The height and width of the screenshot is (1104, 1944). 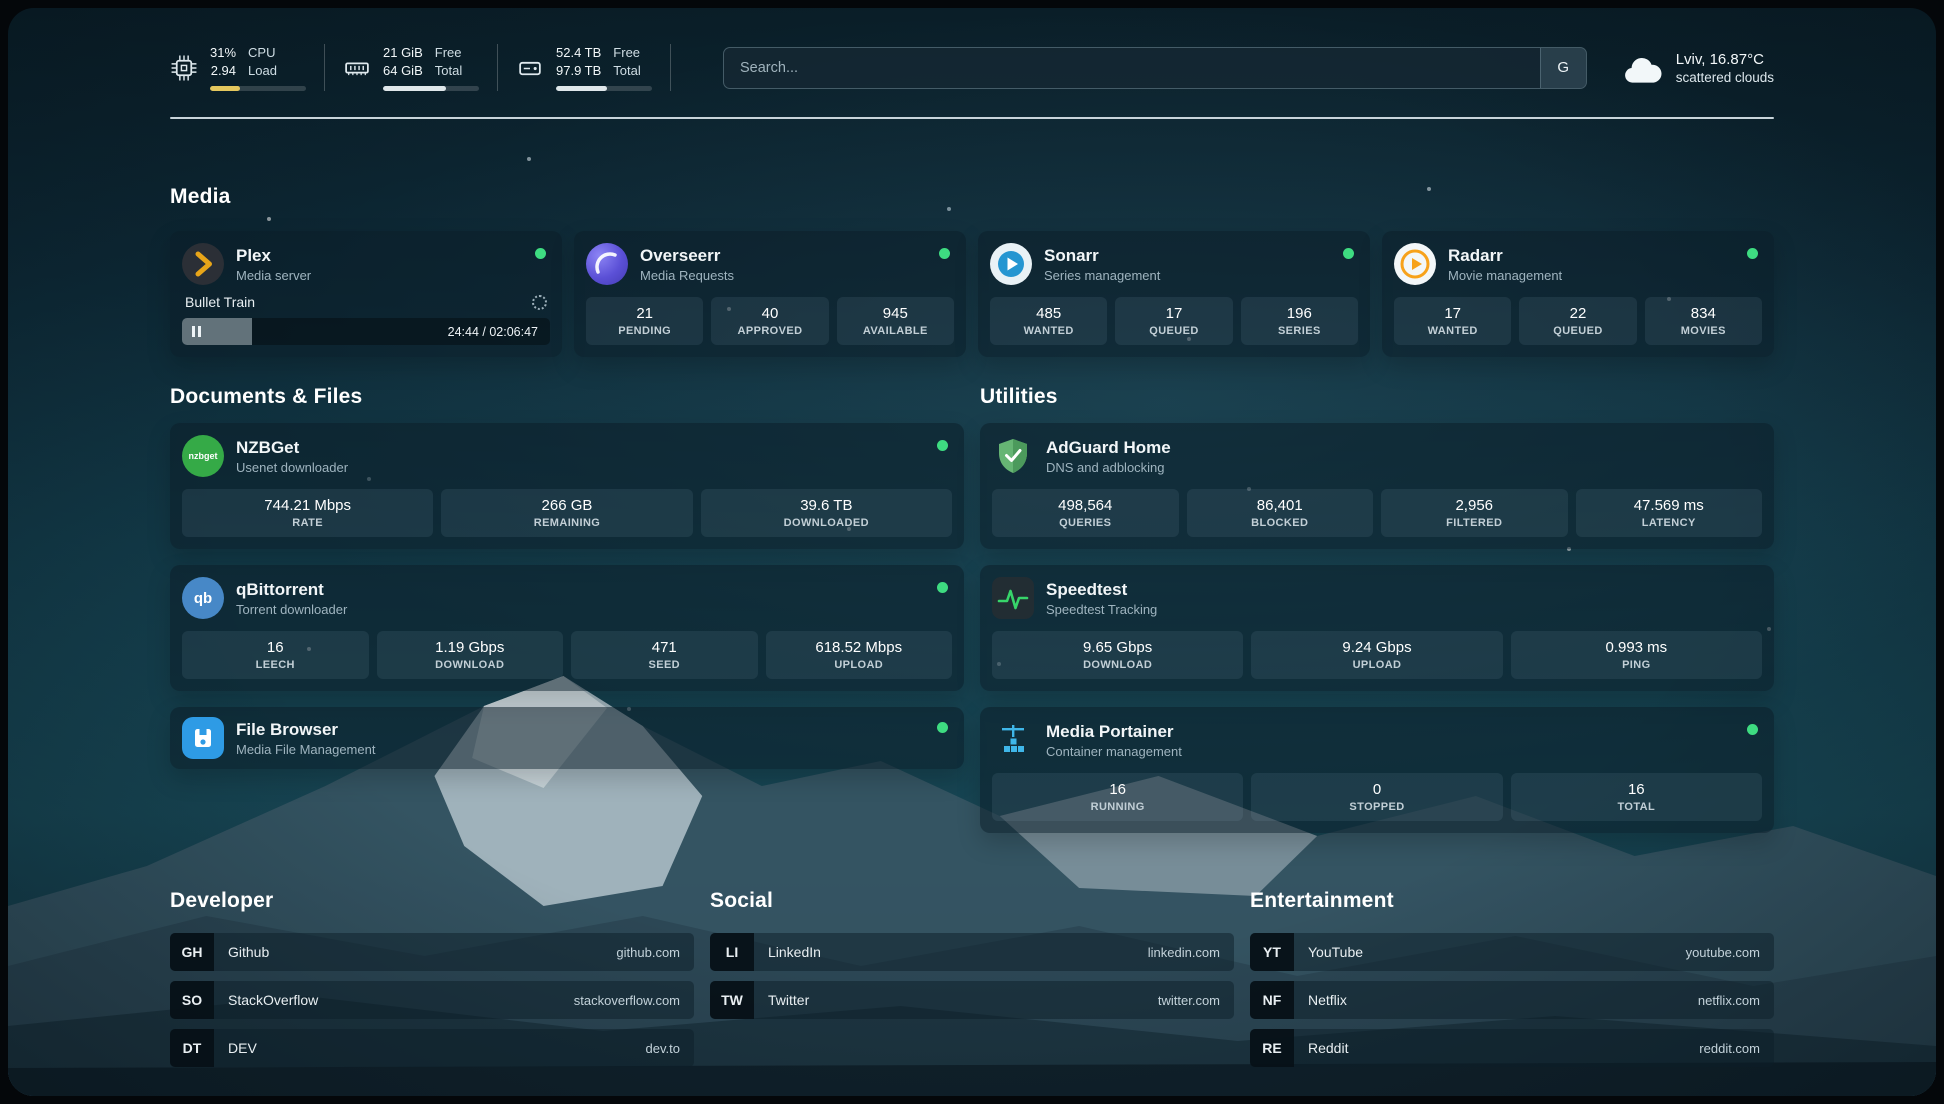 I want to click on stat-value: 86,401, so click(x=1279, y=506).